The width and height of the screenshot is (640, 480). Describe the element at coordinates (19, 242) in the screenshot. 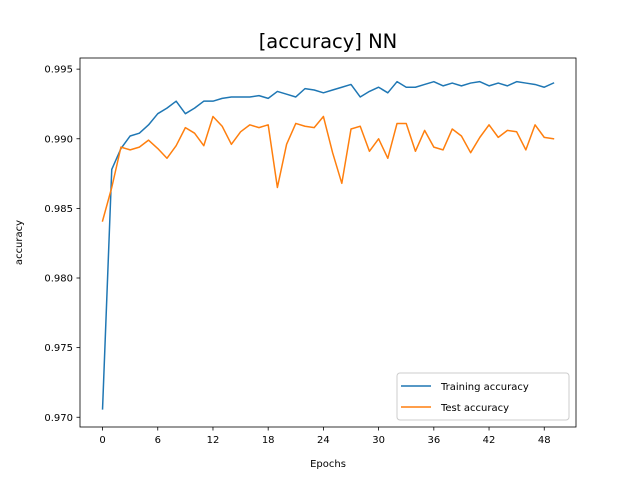

I see `y-axis-label: accuracy` at that location.